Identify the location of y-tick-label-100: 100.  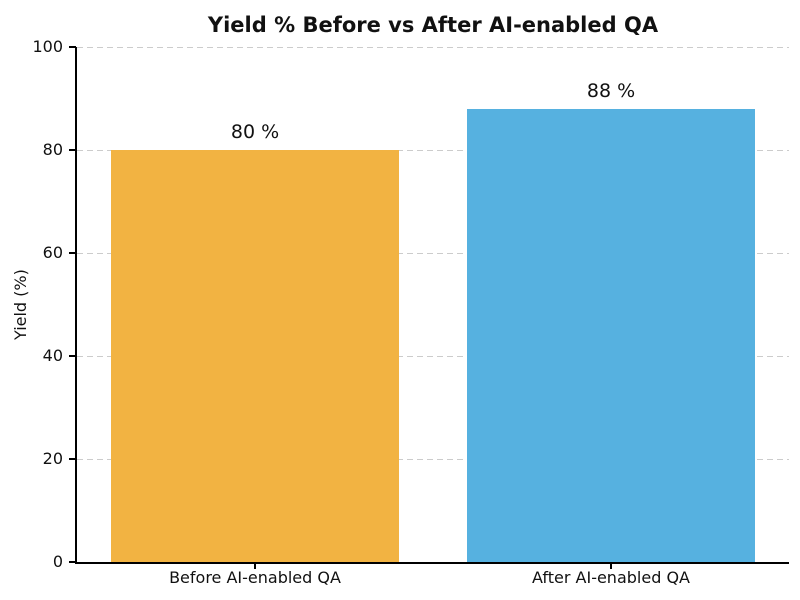
(47, 46).